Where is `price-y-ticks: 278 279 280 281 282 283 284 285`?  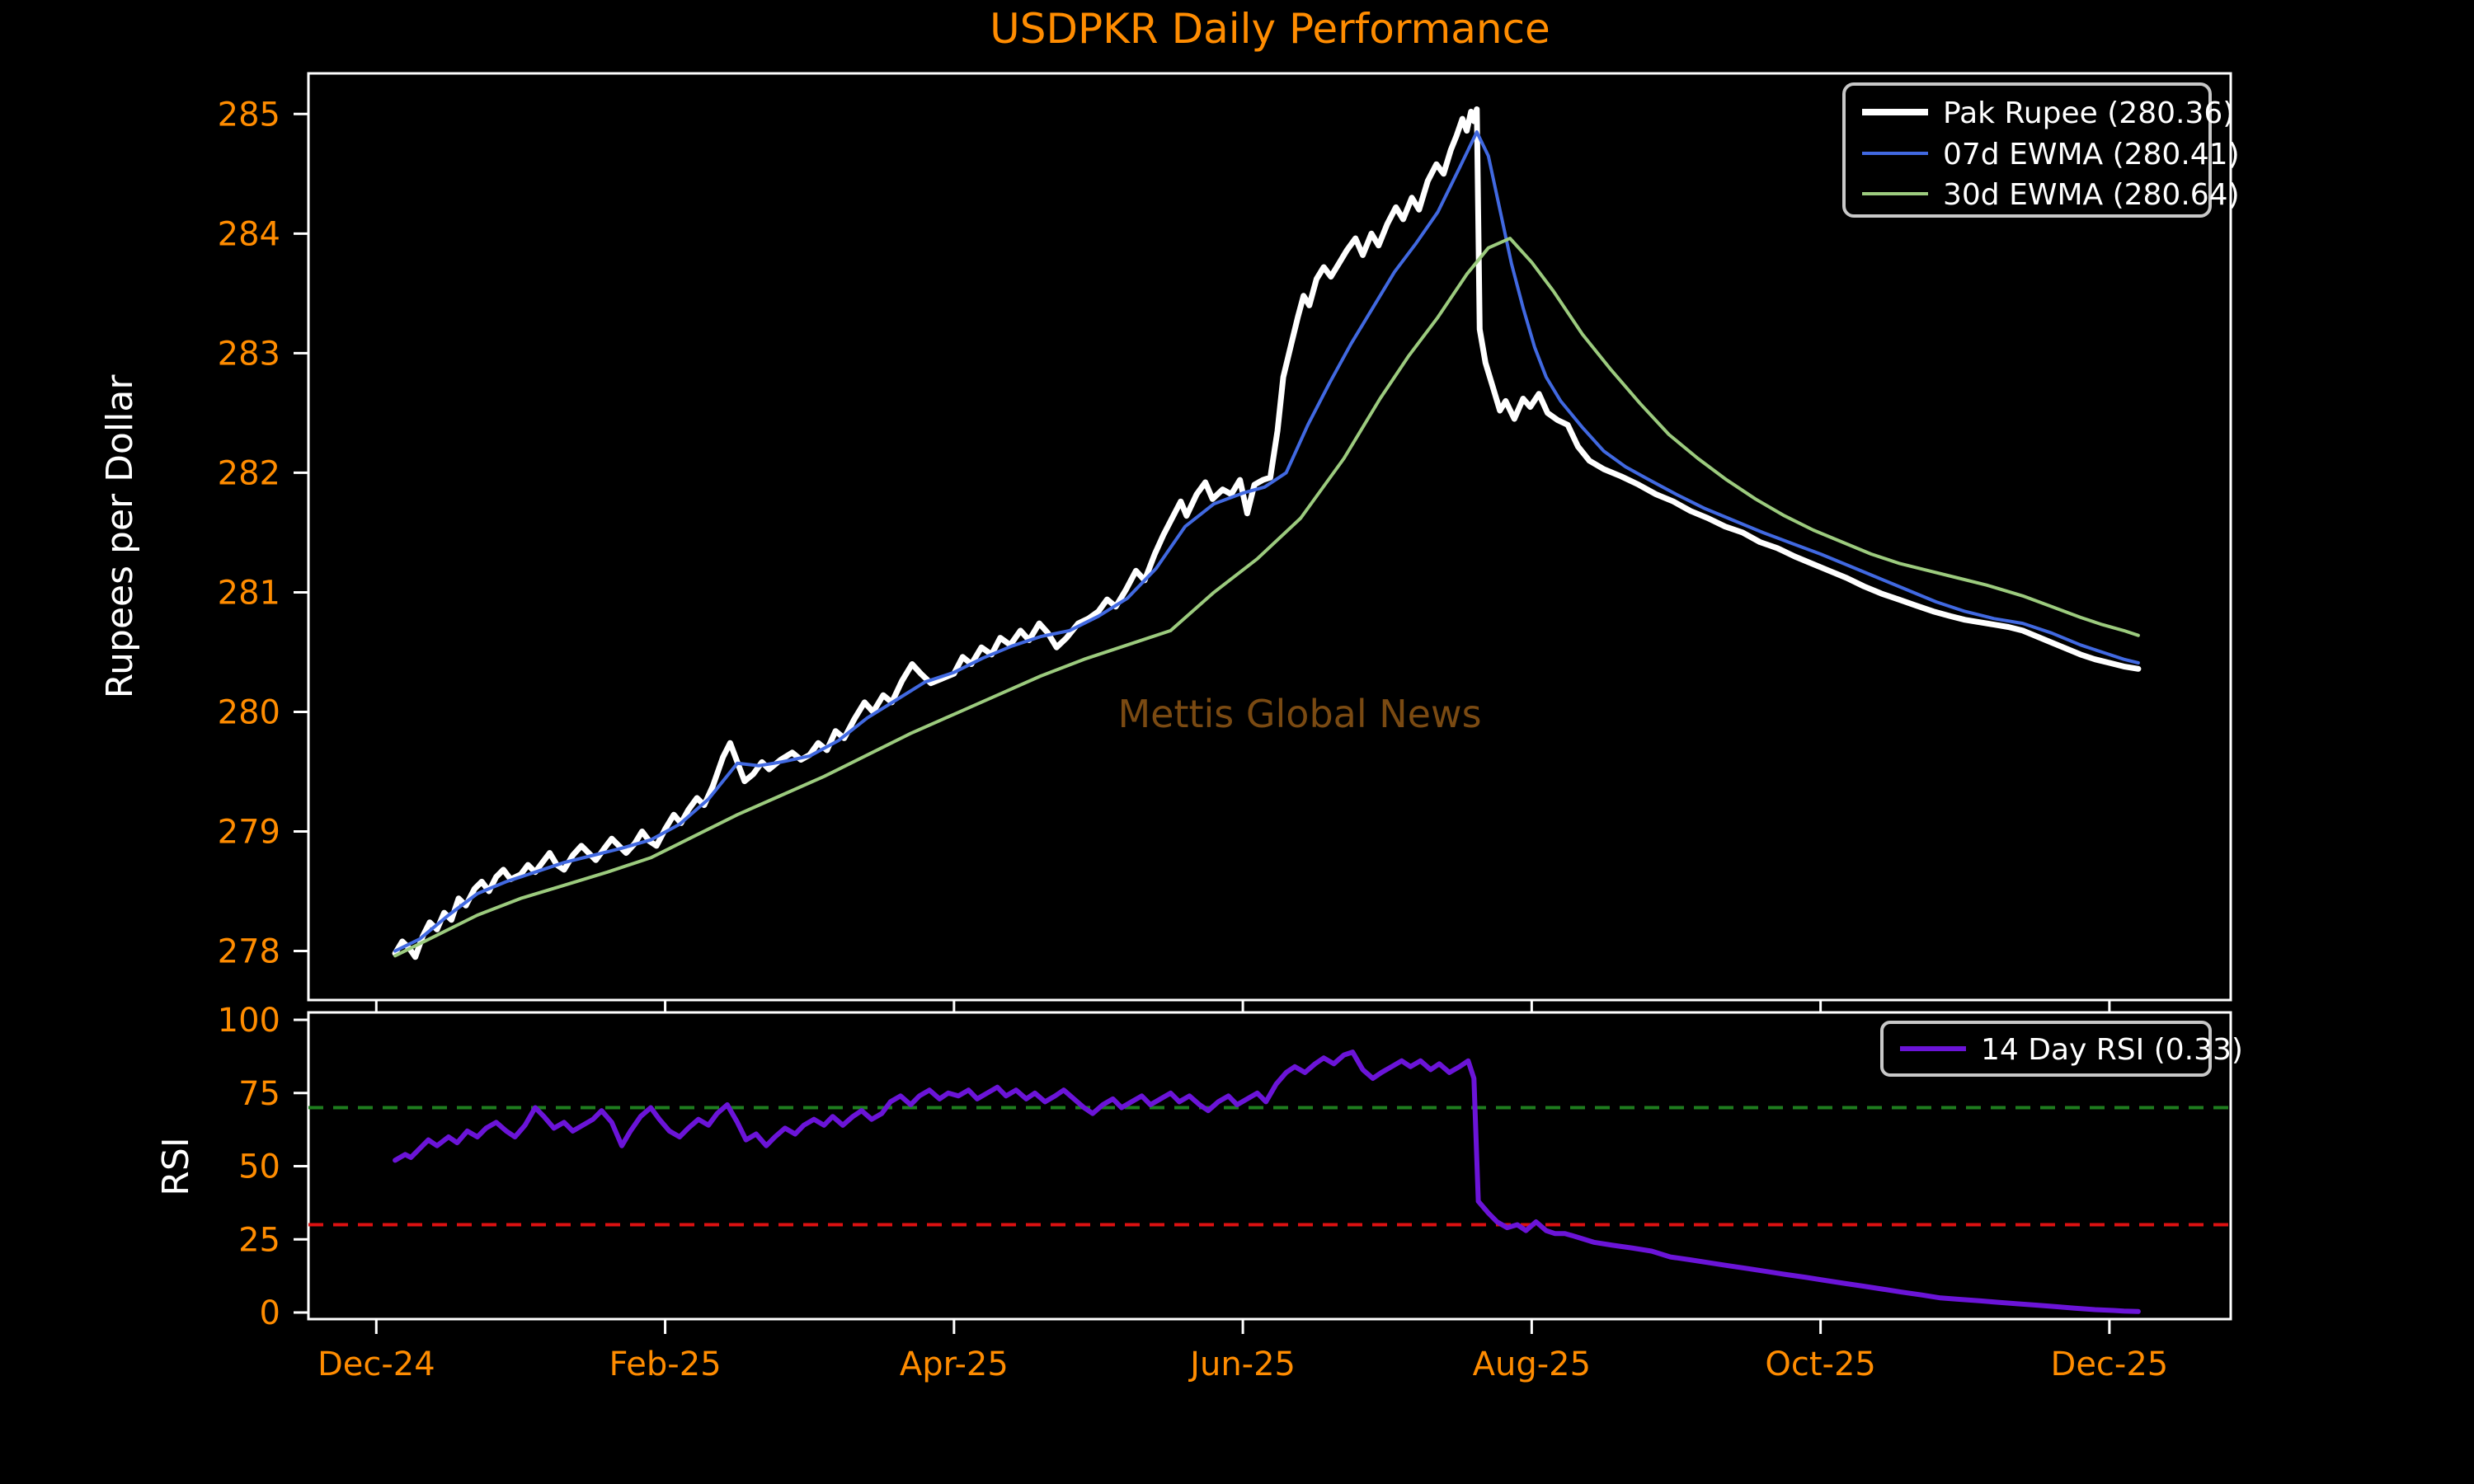
price-y-ticks: 278 279 280 281 282 283 284 285 is located at coordinates (263, 533).